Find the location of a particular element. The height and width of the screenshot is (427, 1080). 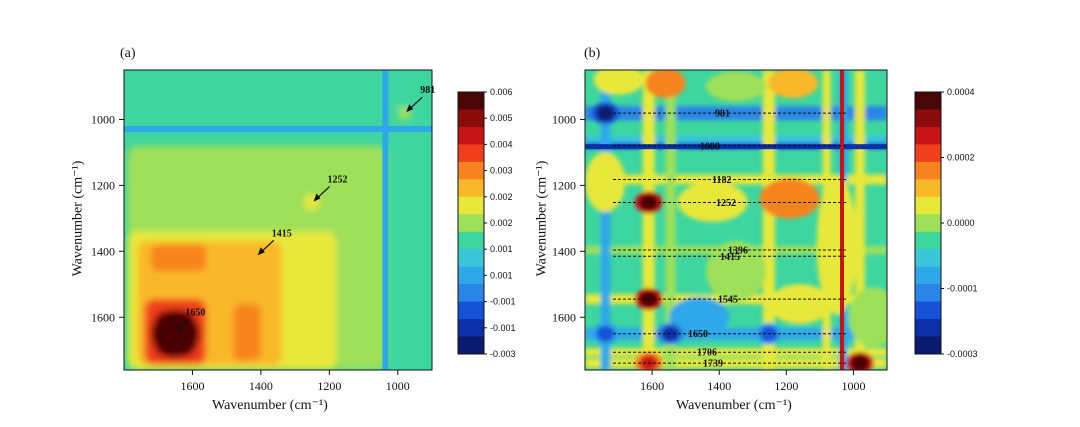

annotation-label: 1182 is located at coordinates (721, 180).